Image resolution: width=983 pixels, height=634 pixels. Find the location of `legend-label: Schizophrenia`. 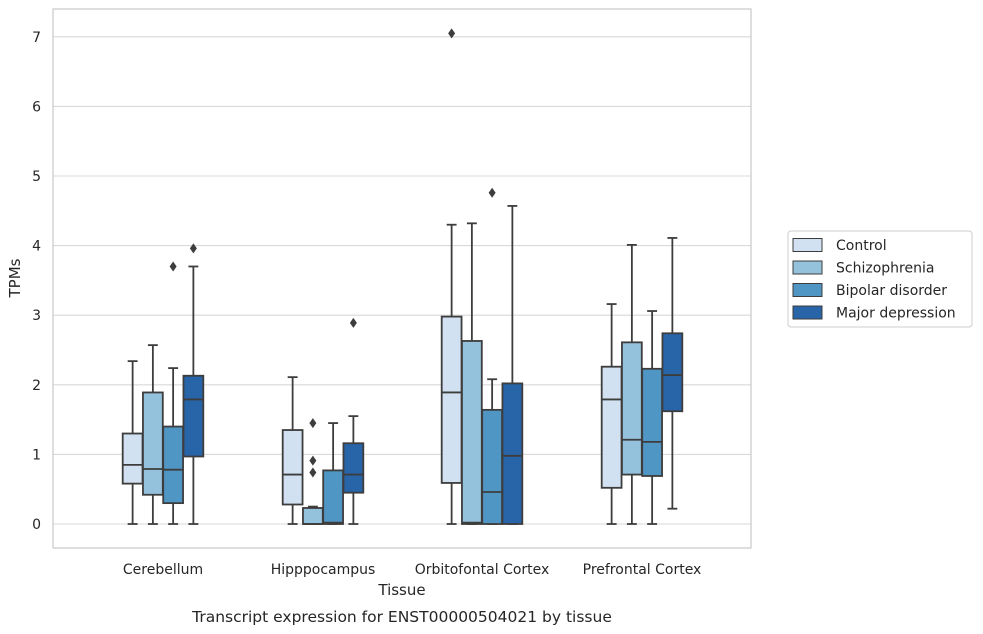

legend-label: Schizophrenia is located at coordinates (885, 269).